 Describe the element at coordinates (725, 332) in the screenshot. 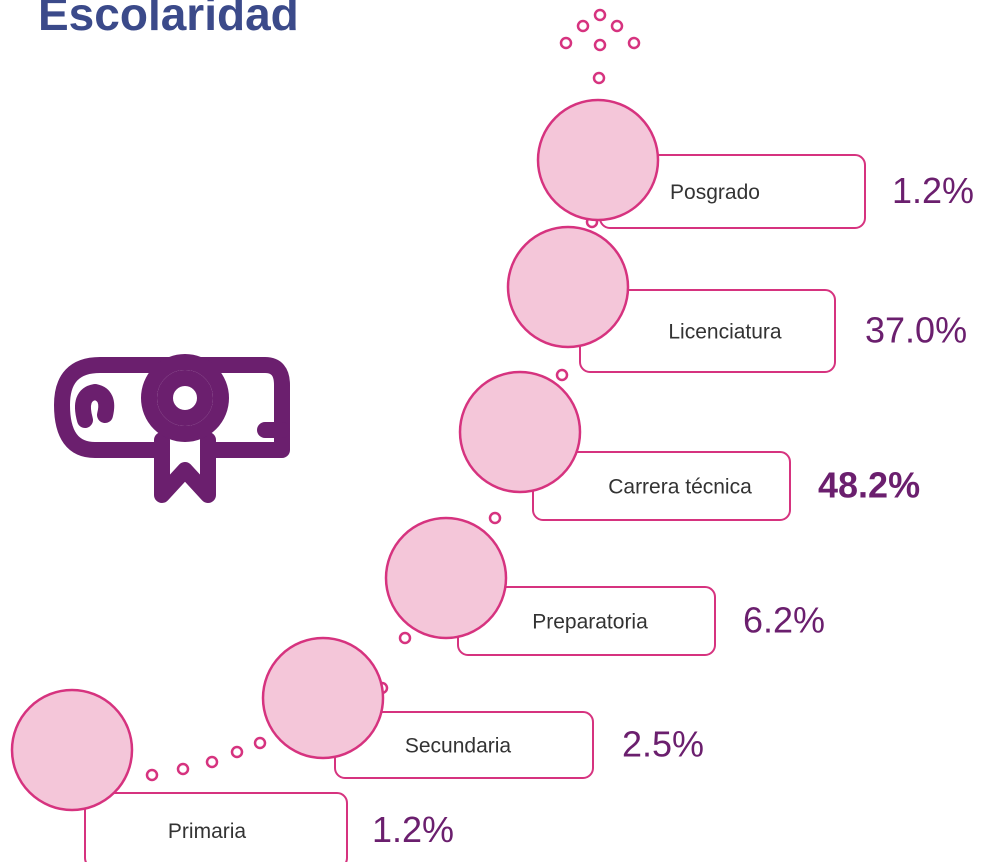

I see `level-label: Licenciatura` at that location.